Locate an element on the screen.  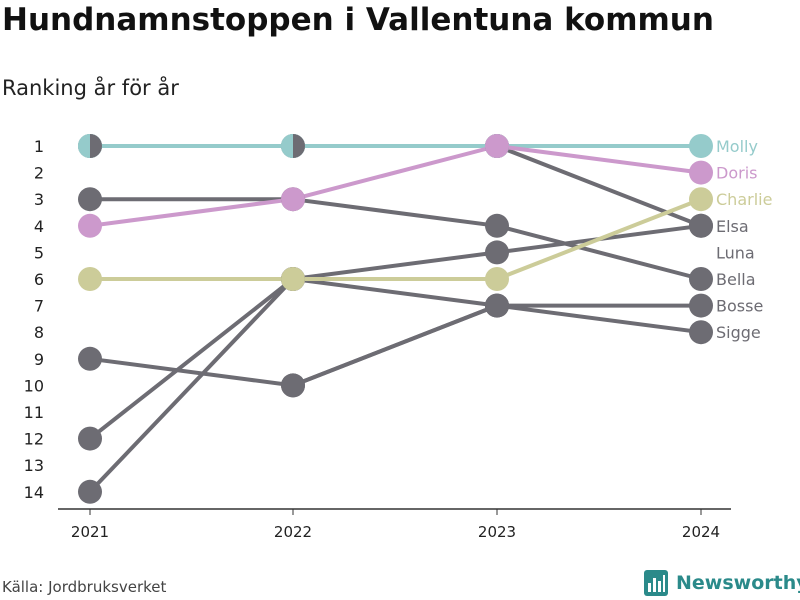
series-line-bella is located at coordinates (395, 239).